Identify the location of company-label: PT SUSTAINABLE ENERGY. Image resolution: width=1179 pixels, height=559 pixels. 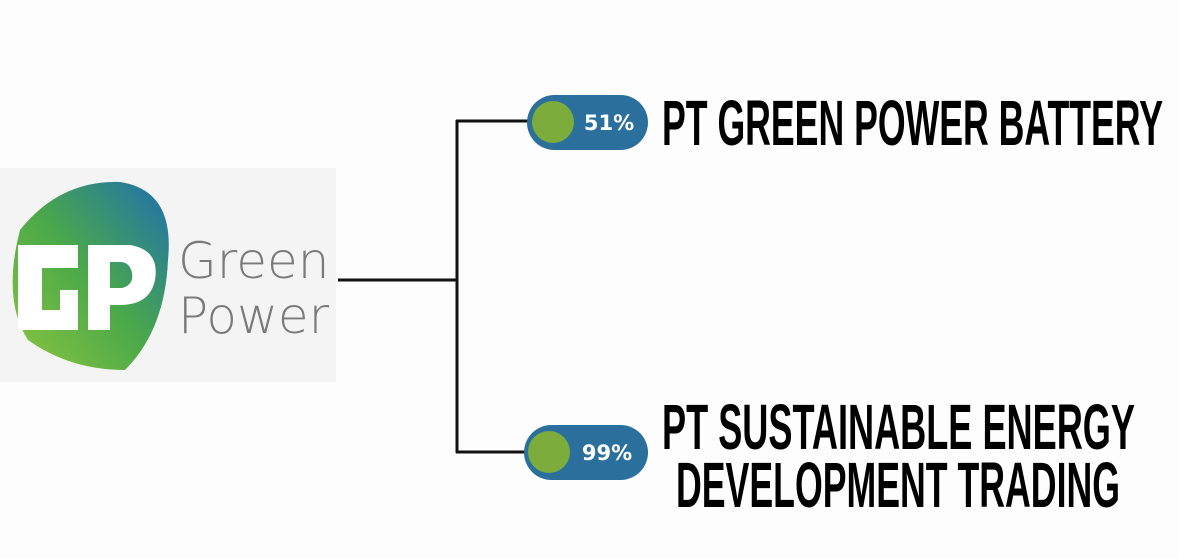
(898, 427).